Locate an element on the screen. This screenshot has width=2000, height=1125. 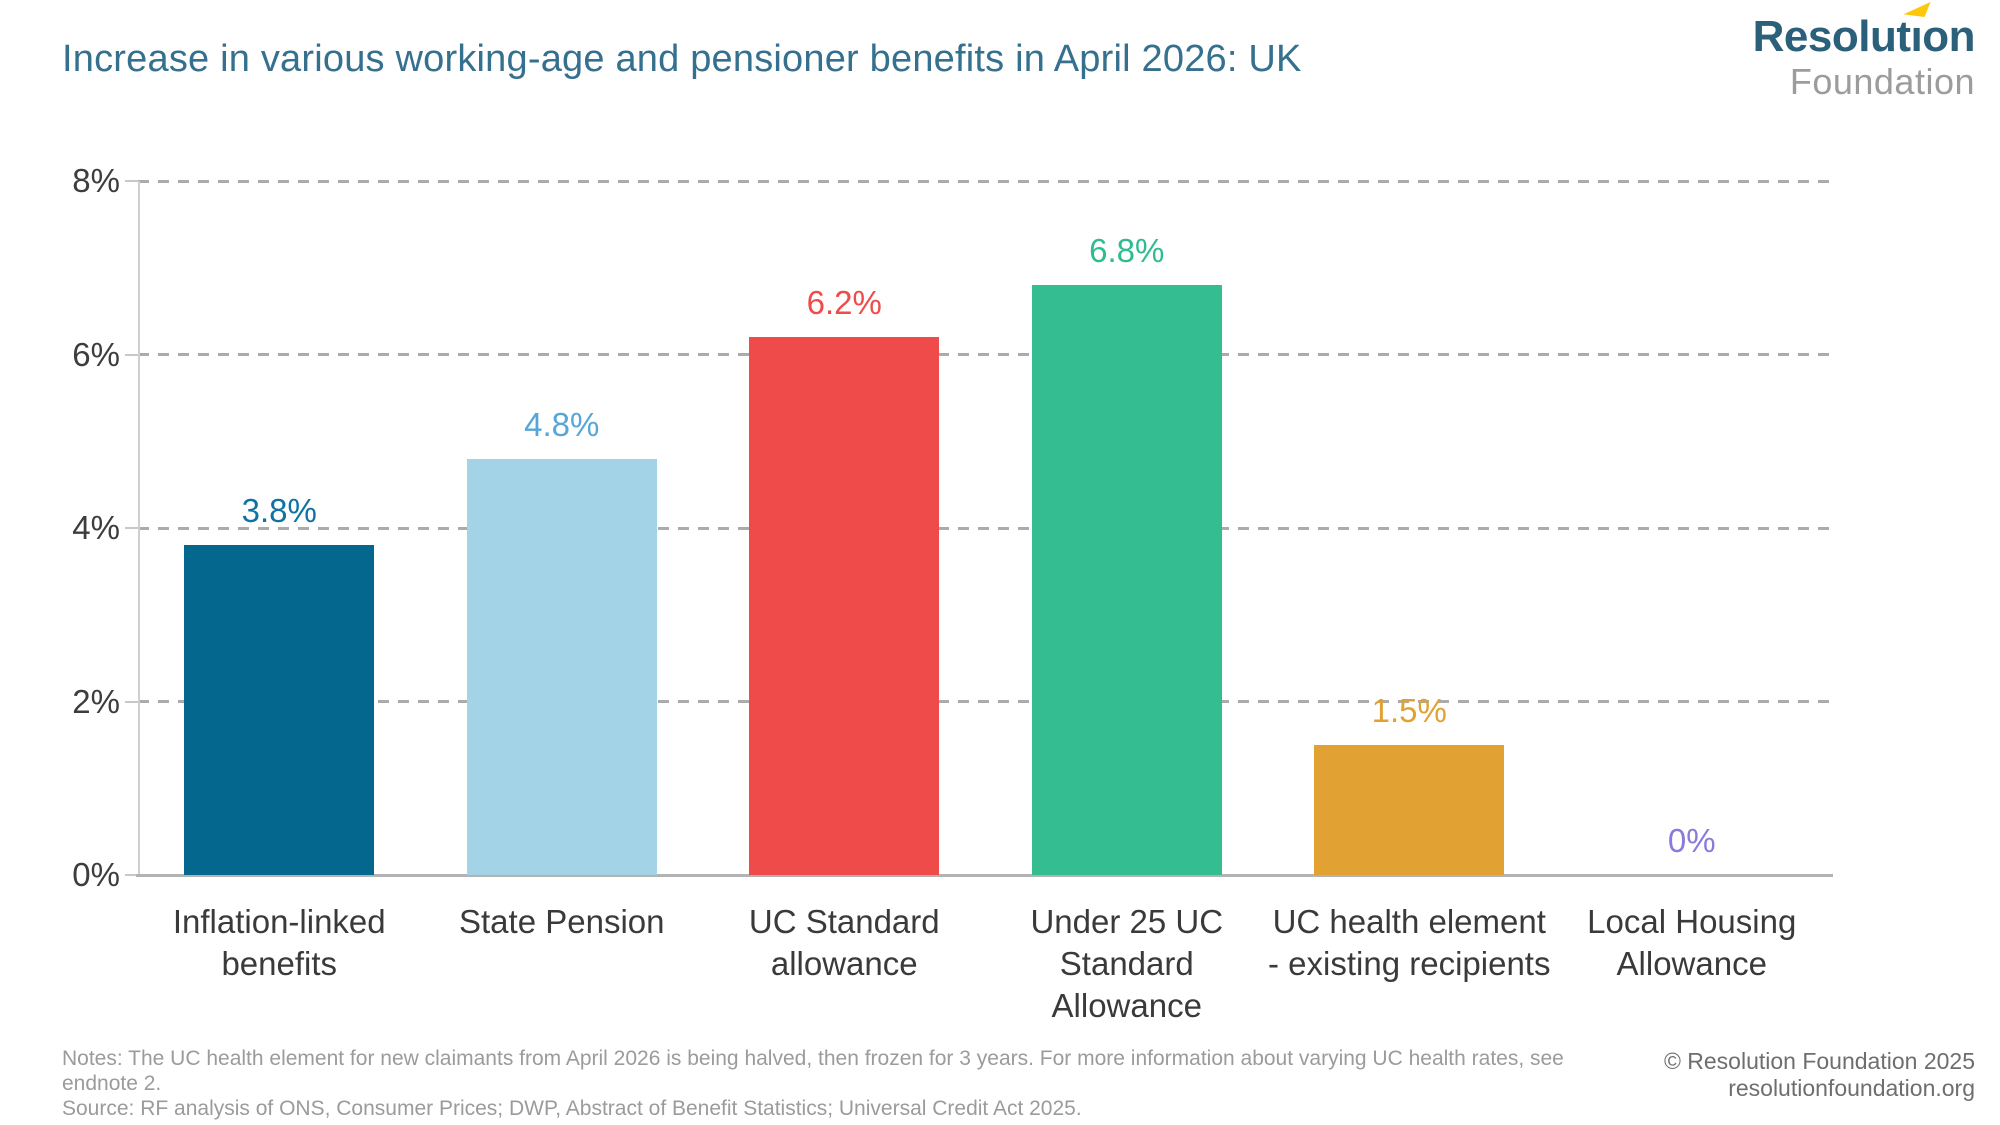
y-axis-line is located at coordinates (139, 528).